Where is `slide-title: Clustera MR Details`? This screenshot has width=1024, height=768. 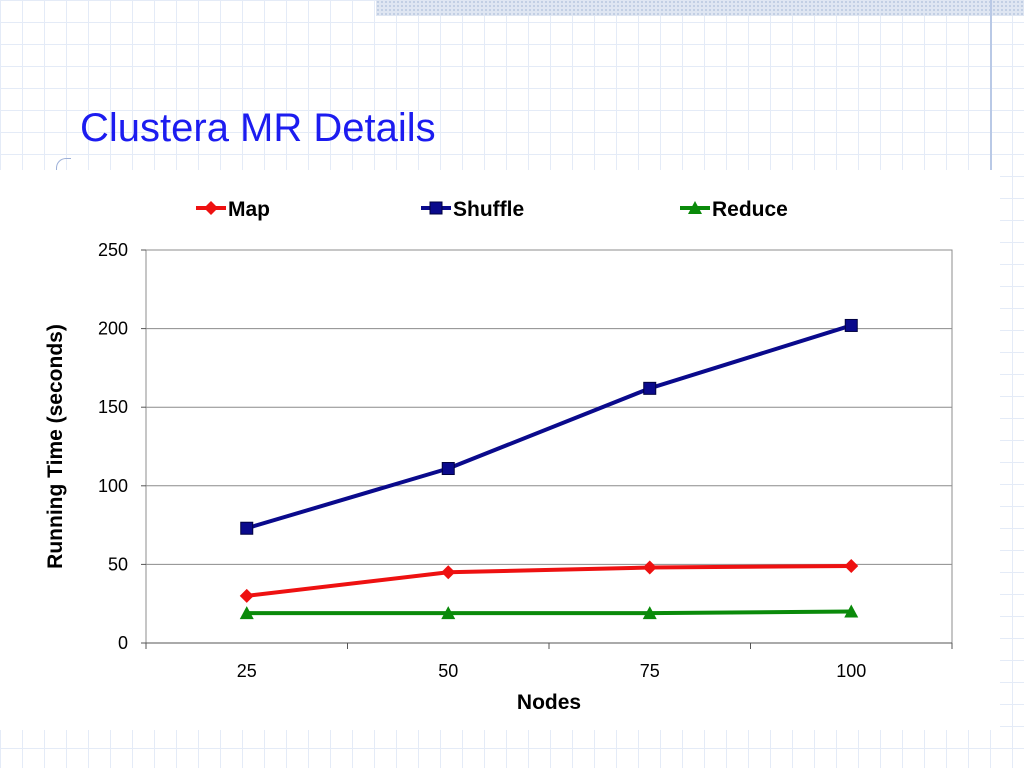
slide-title: Clustera MR Details is located at coordinates (258, 128).